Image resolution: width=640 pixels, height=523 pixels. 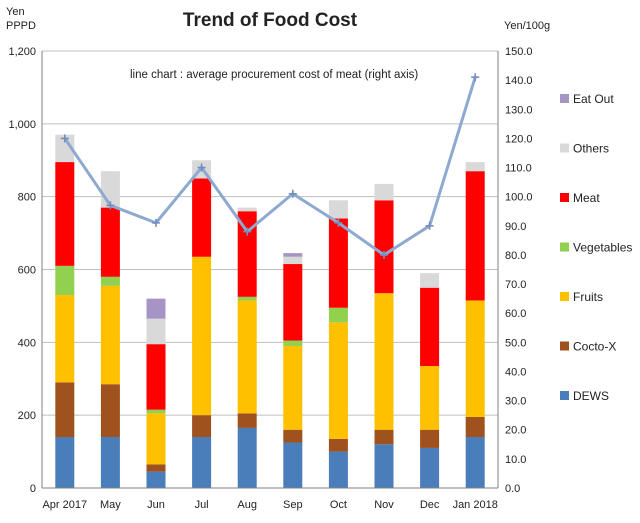 I want to click on x-tick-label: Sep, so click(x=293, y=505).